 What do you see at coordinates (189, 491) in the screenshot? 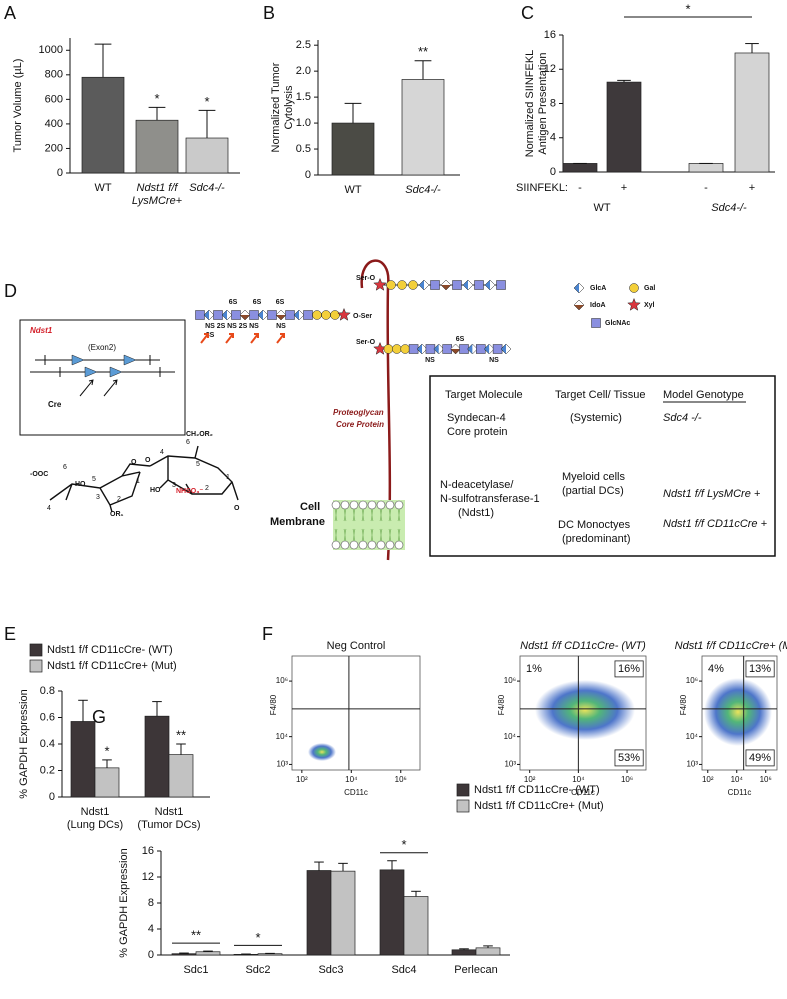
I see `sugar-label: NHSO₃⁻` at bounding box center [189, 491].